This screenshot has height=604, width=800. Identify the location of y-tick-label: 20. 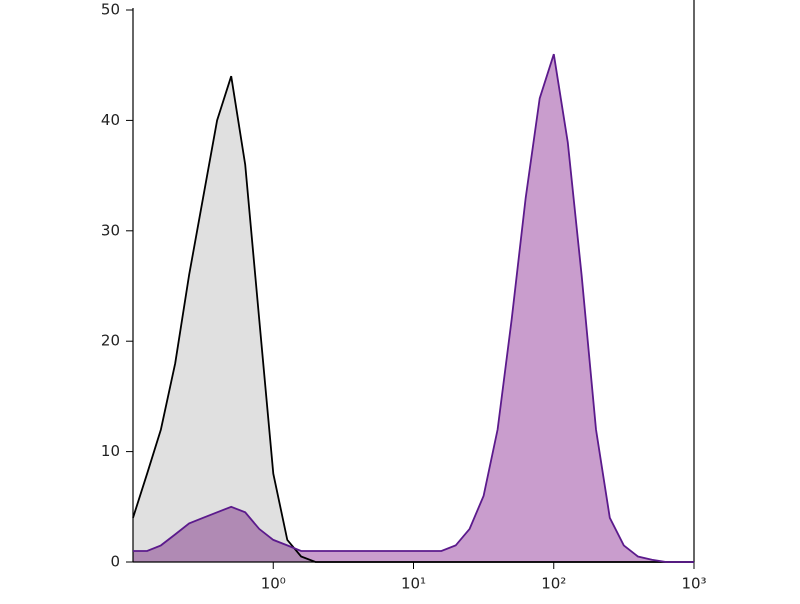
(110, 341).